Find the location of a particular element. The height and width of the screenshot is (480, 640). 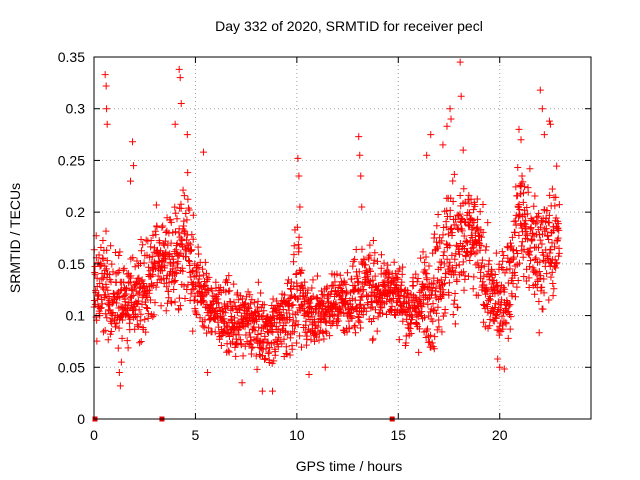

x-tick-label: 15 is located at coordinates (398, 435).